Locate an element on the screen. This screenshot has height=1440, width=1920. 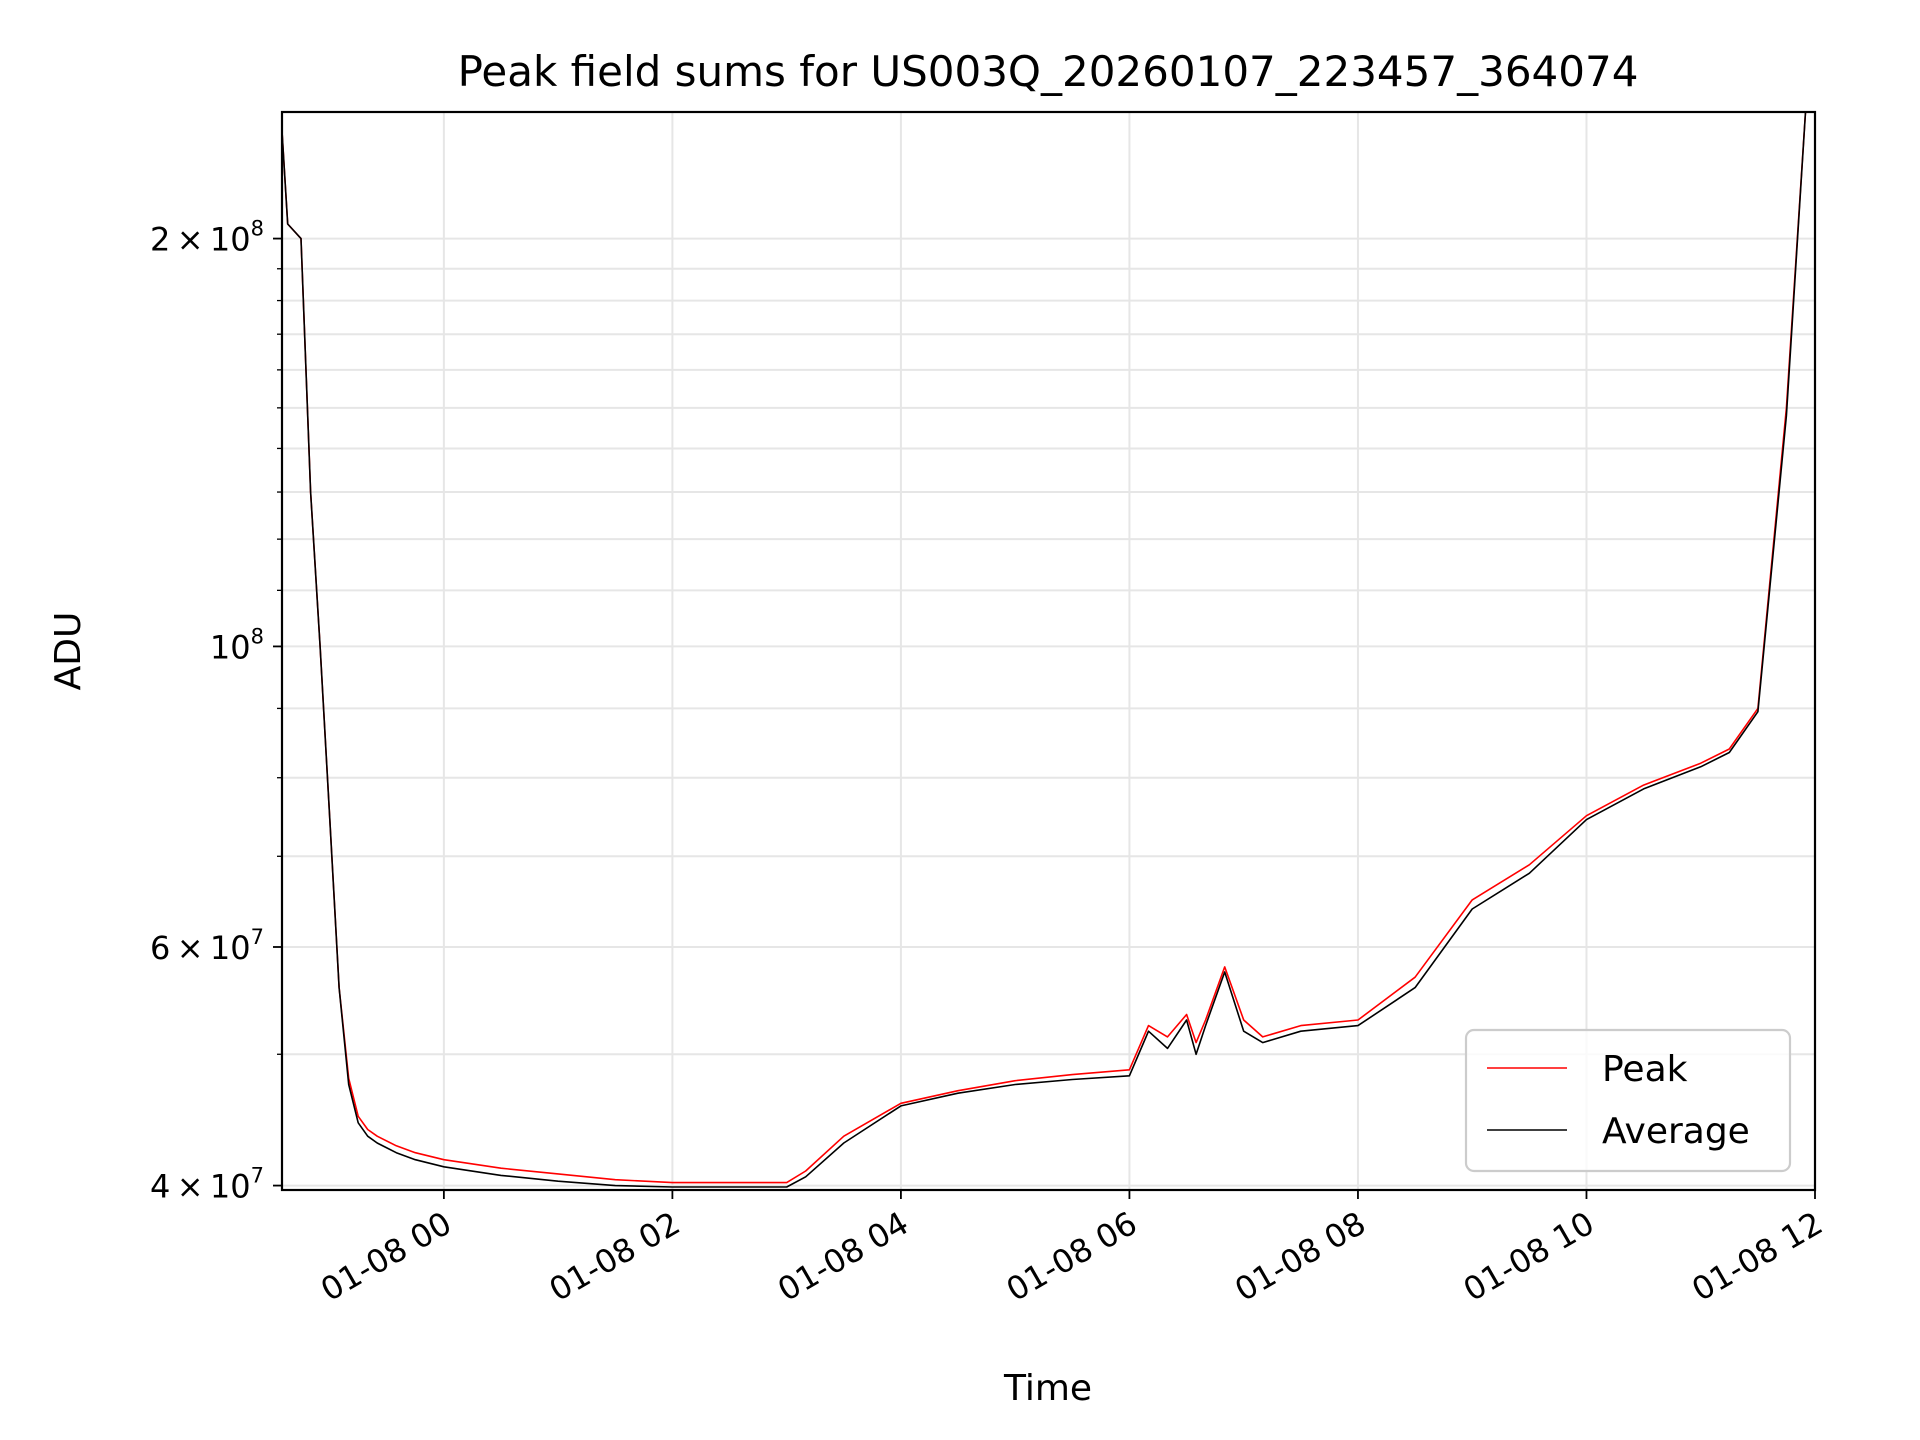
legend: Peak Average is located at coordinates (1628, 1100).